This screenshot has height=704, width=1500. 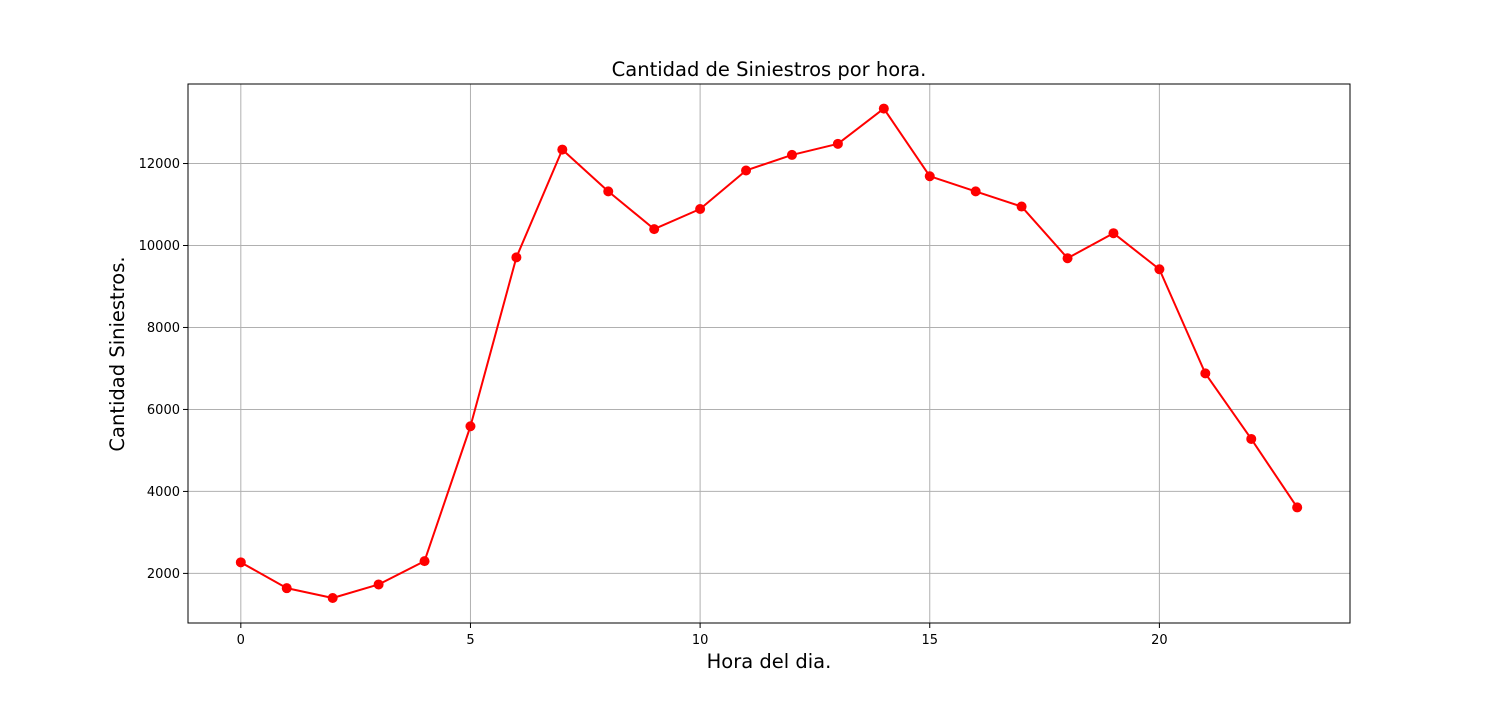 I want to click on x-tick-label: 15, so click(x=929, y=640).